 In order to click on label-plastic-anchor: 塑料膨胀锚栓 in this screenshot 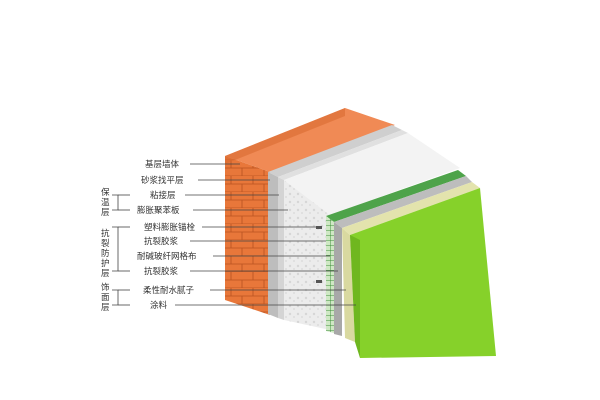, I will do `click(170, 227)`.